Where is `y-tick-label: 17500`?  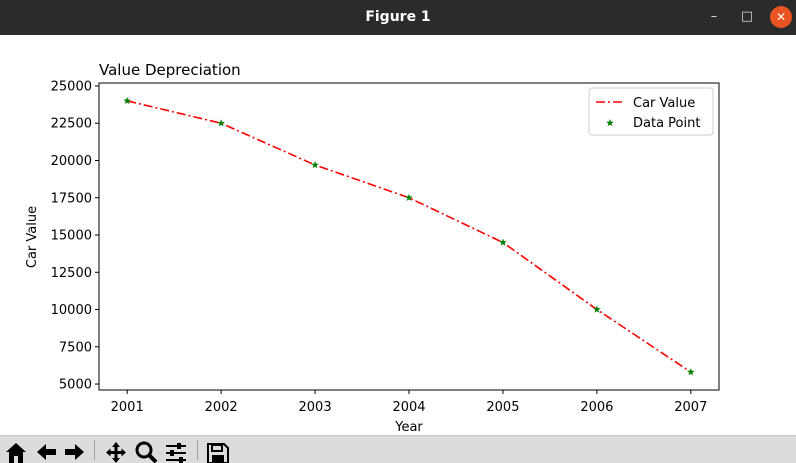
y-tick-label: 17500 is located at coordinates (71, 198).